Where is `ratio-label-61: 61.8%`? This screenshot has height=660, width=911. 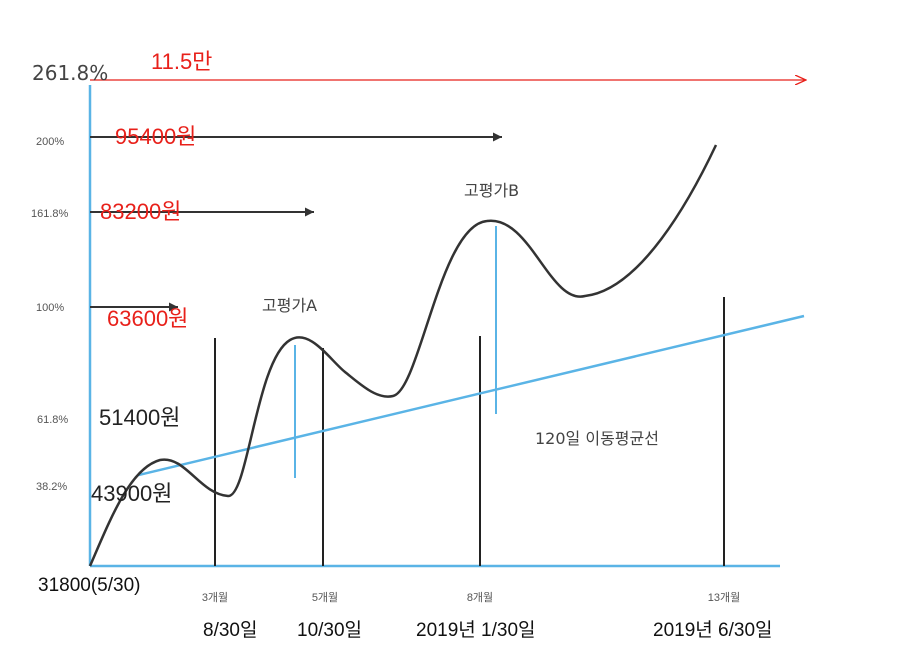 ratio-label-61: 61.8% is located at coordinates (52, 420).